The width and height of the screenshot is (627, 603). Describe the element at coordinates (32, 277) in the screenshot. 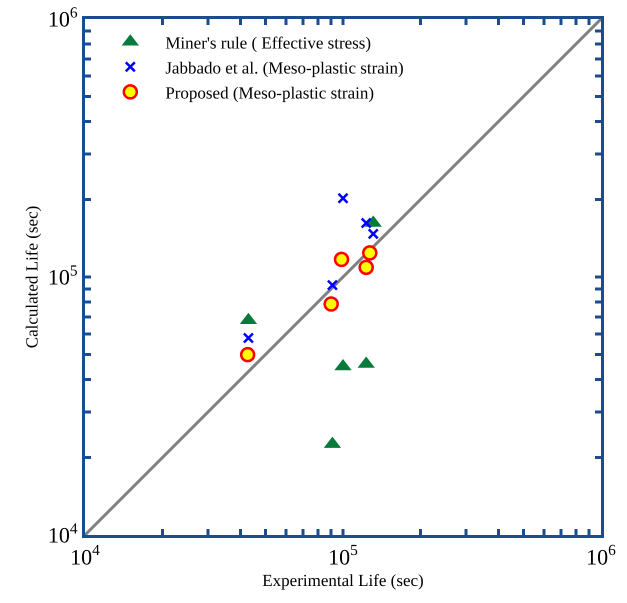

I see `y-axis-title: Calculated Life (sec)` at that location.